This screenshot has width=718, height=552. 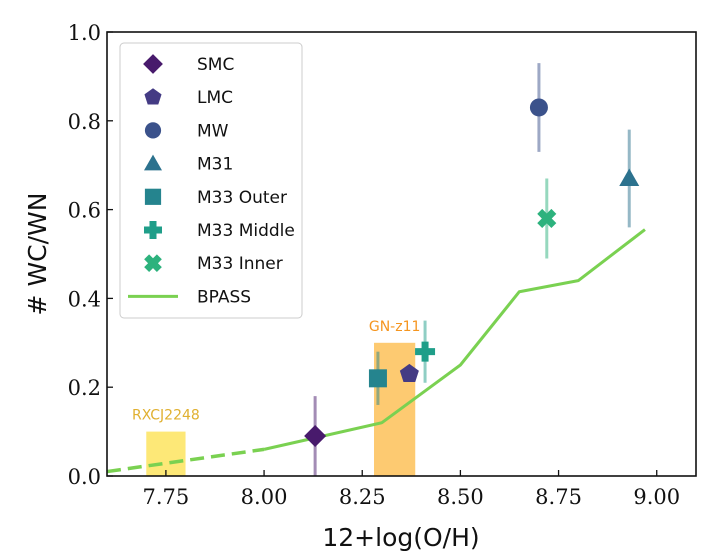 What do you see at coordinates (460, 497) in the screenshot?
I see `x-tick-label: 8.50` at bounding box center [460, 497].